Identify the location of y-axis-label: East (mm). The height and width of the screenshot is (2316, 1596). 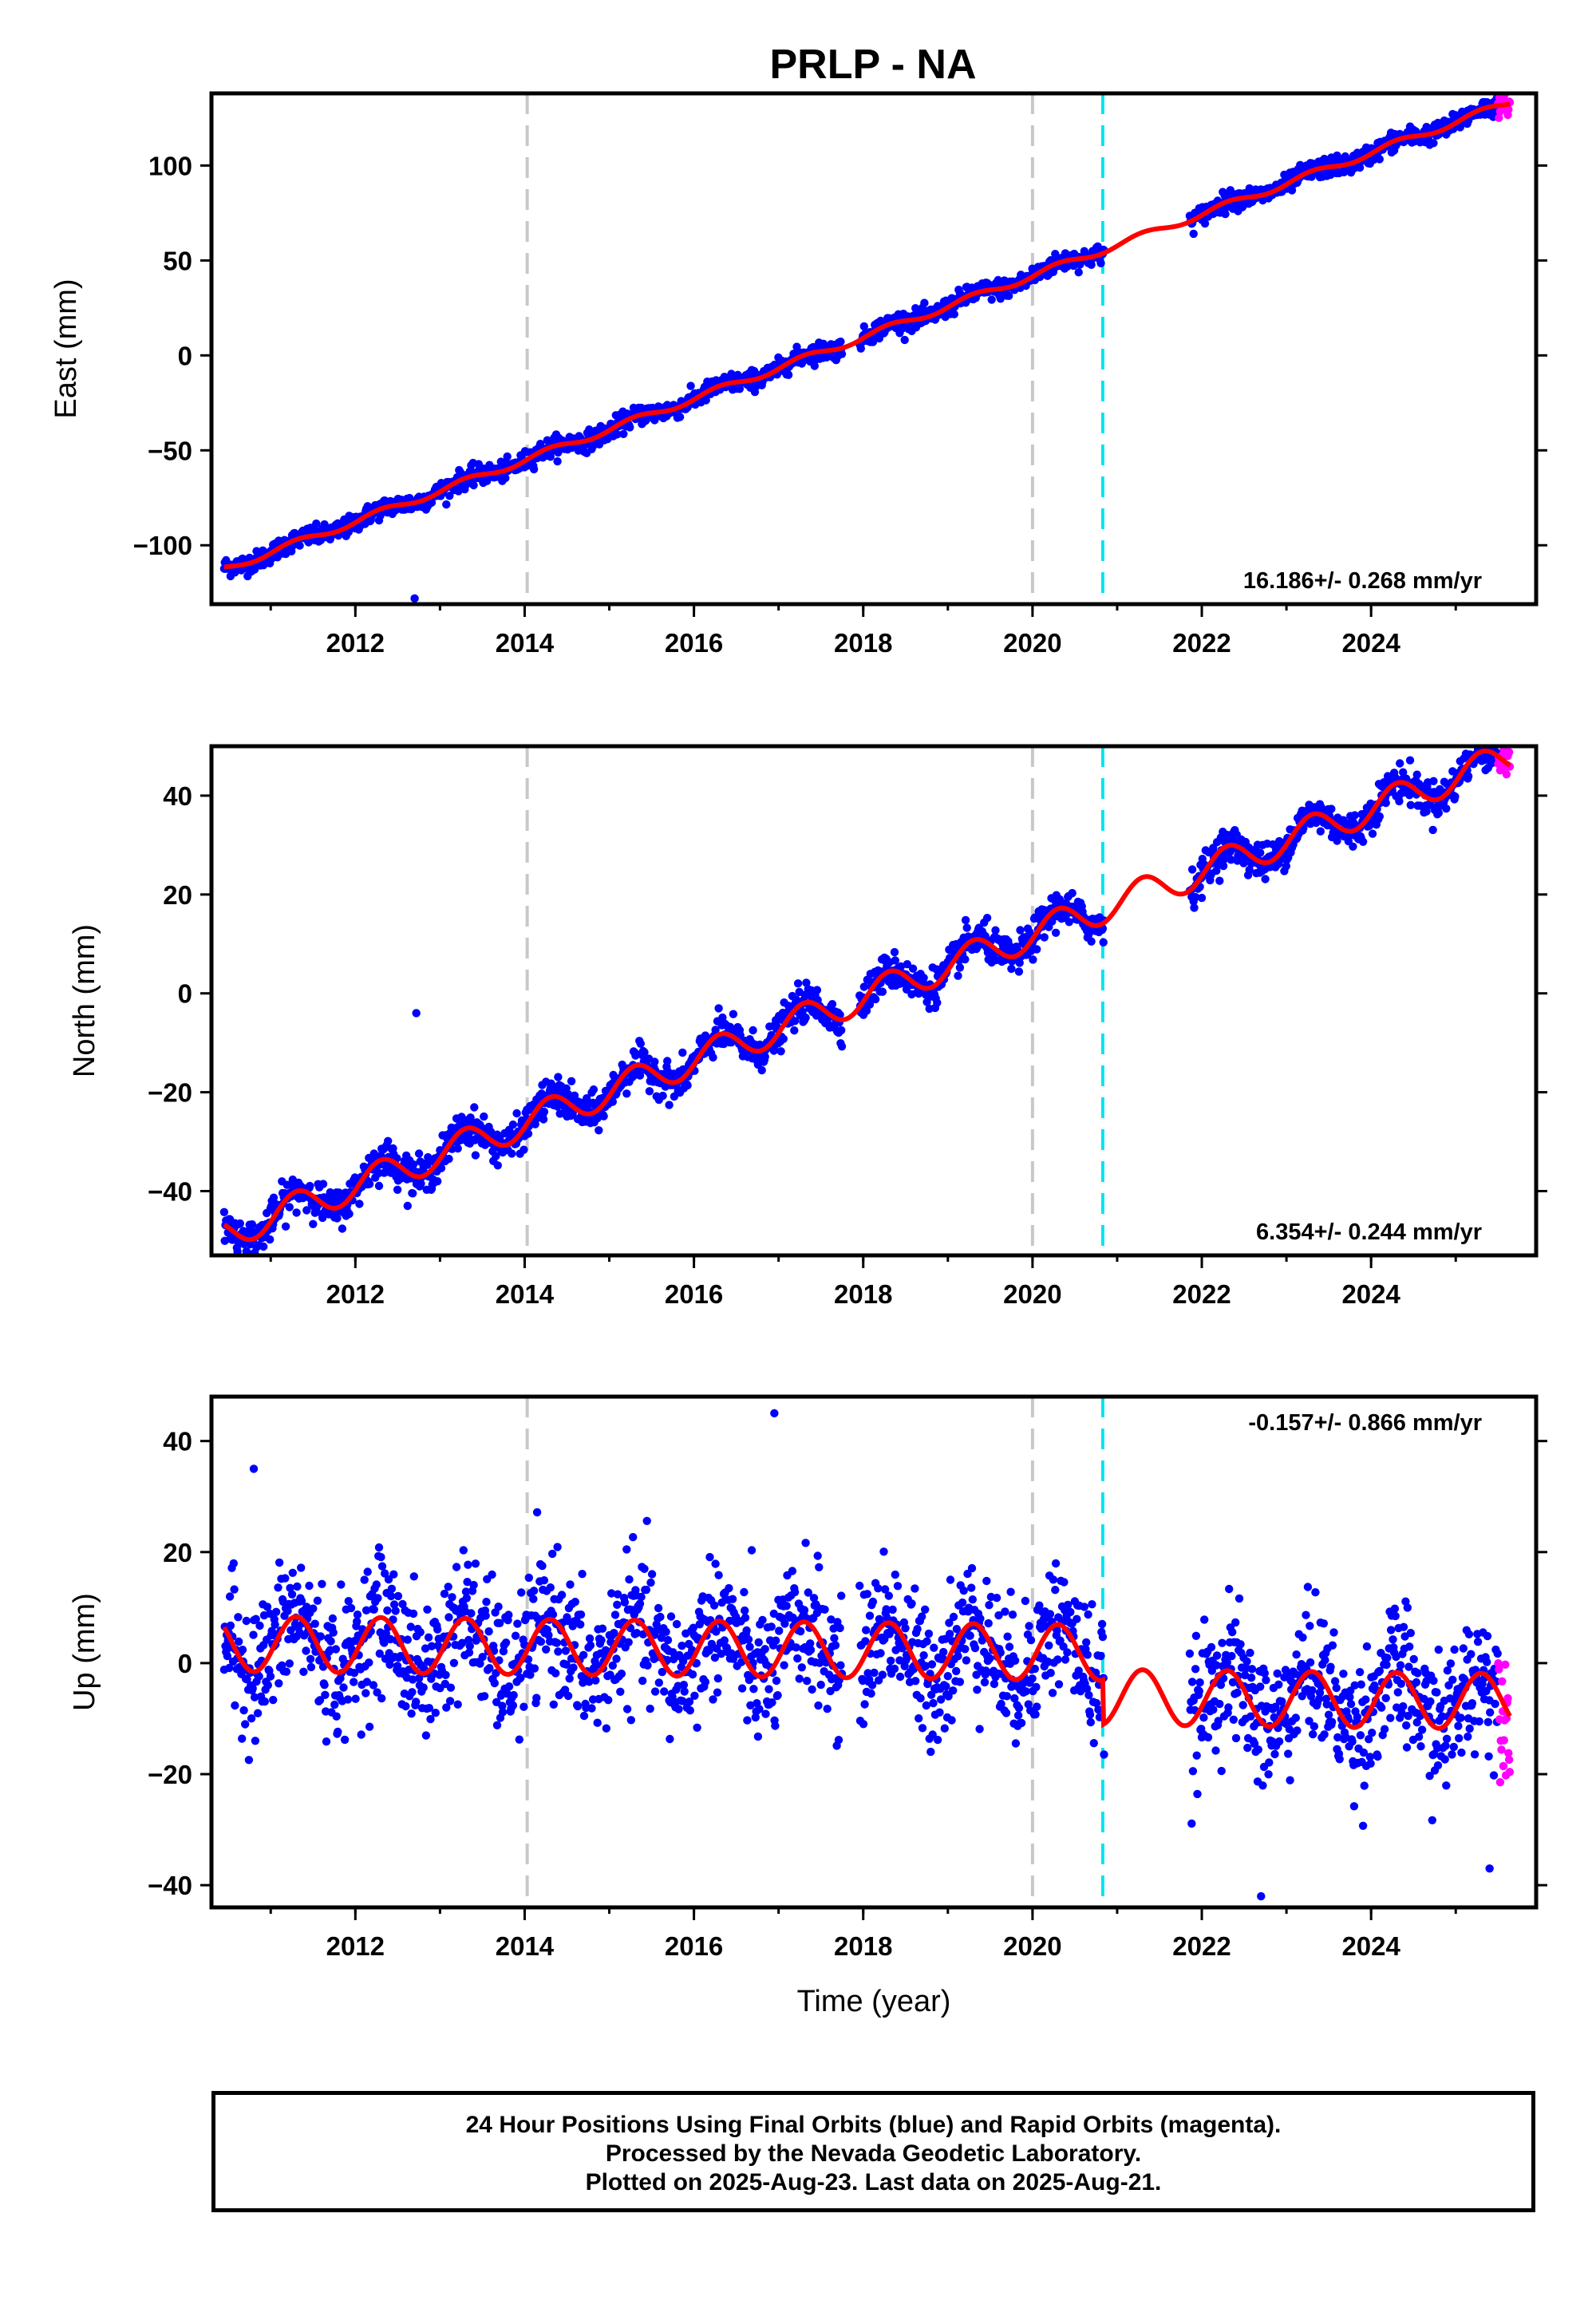
(66, 348).